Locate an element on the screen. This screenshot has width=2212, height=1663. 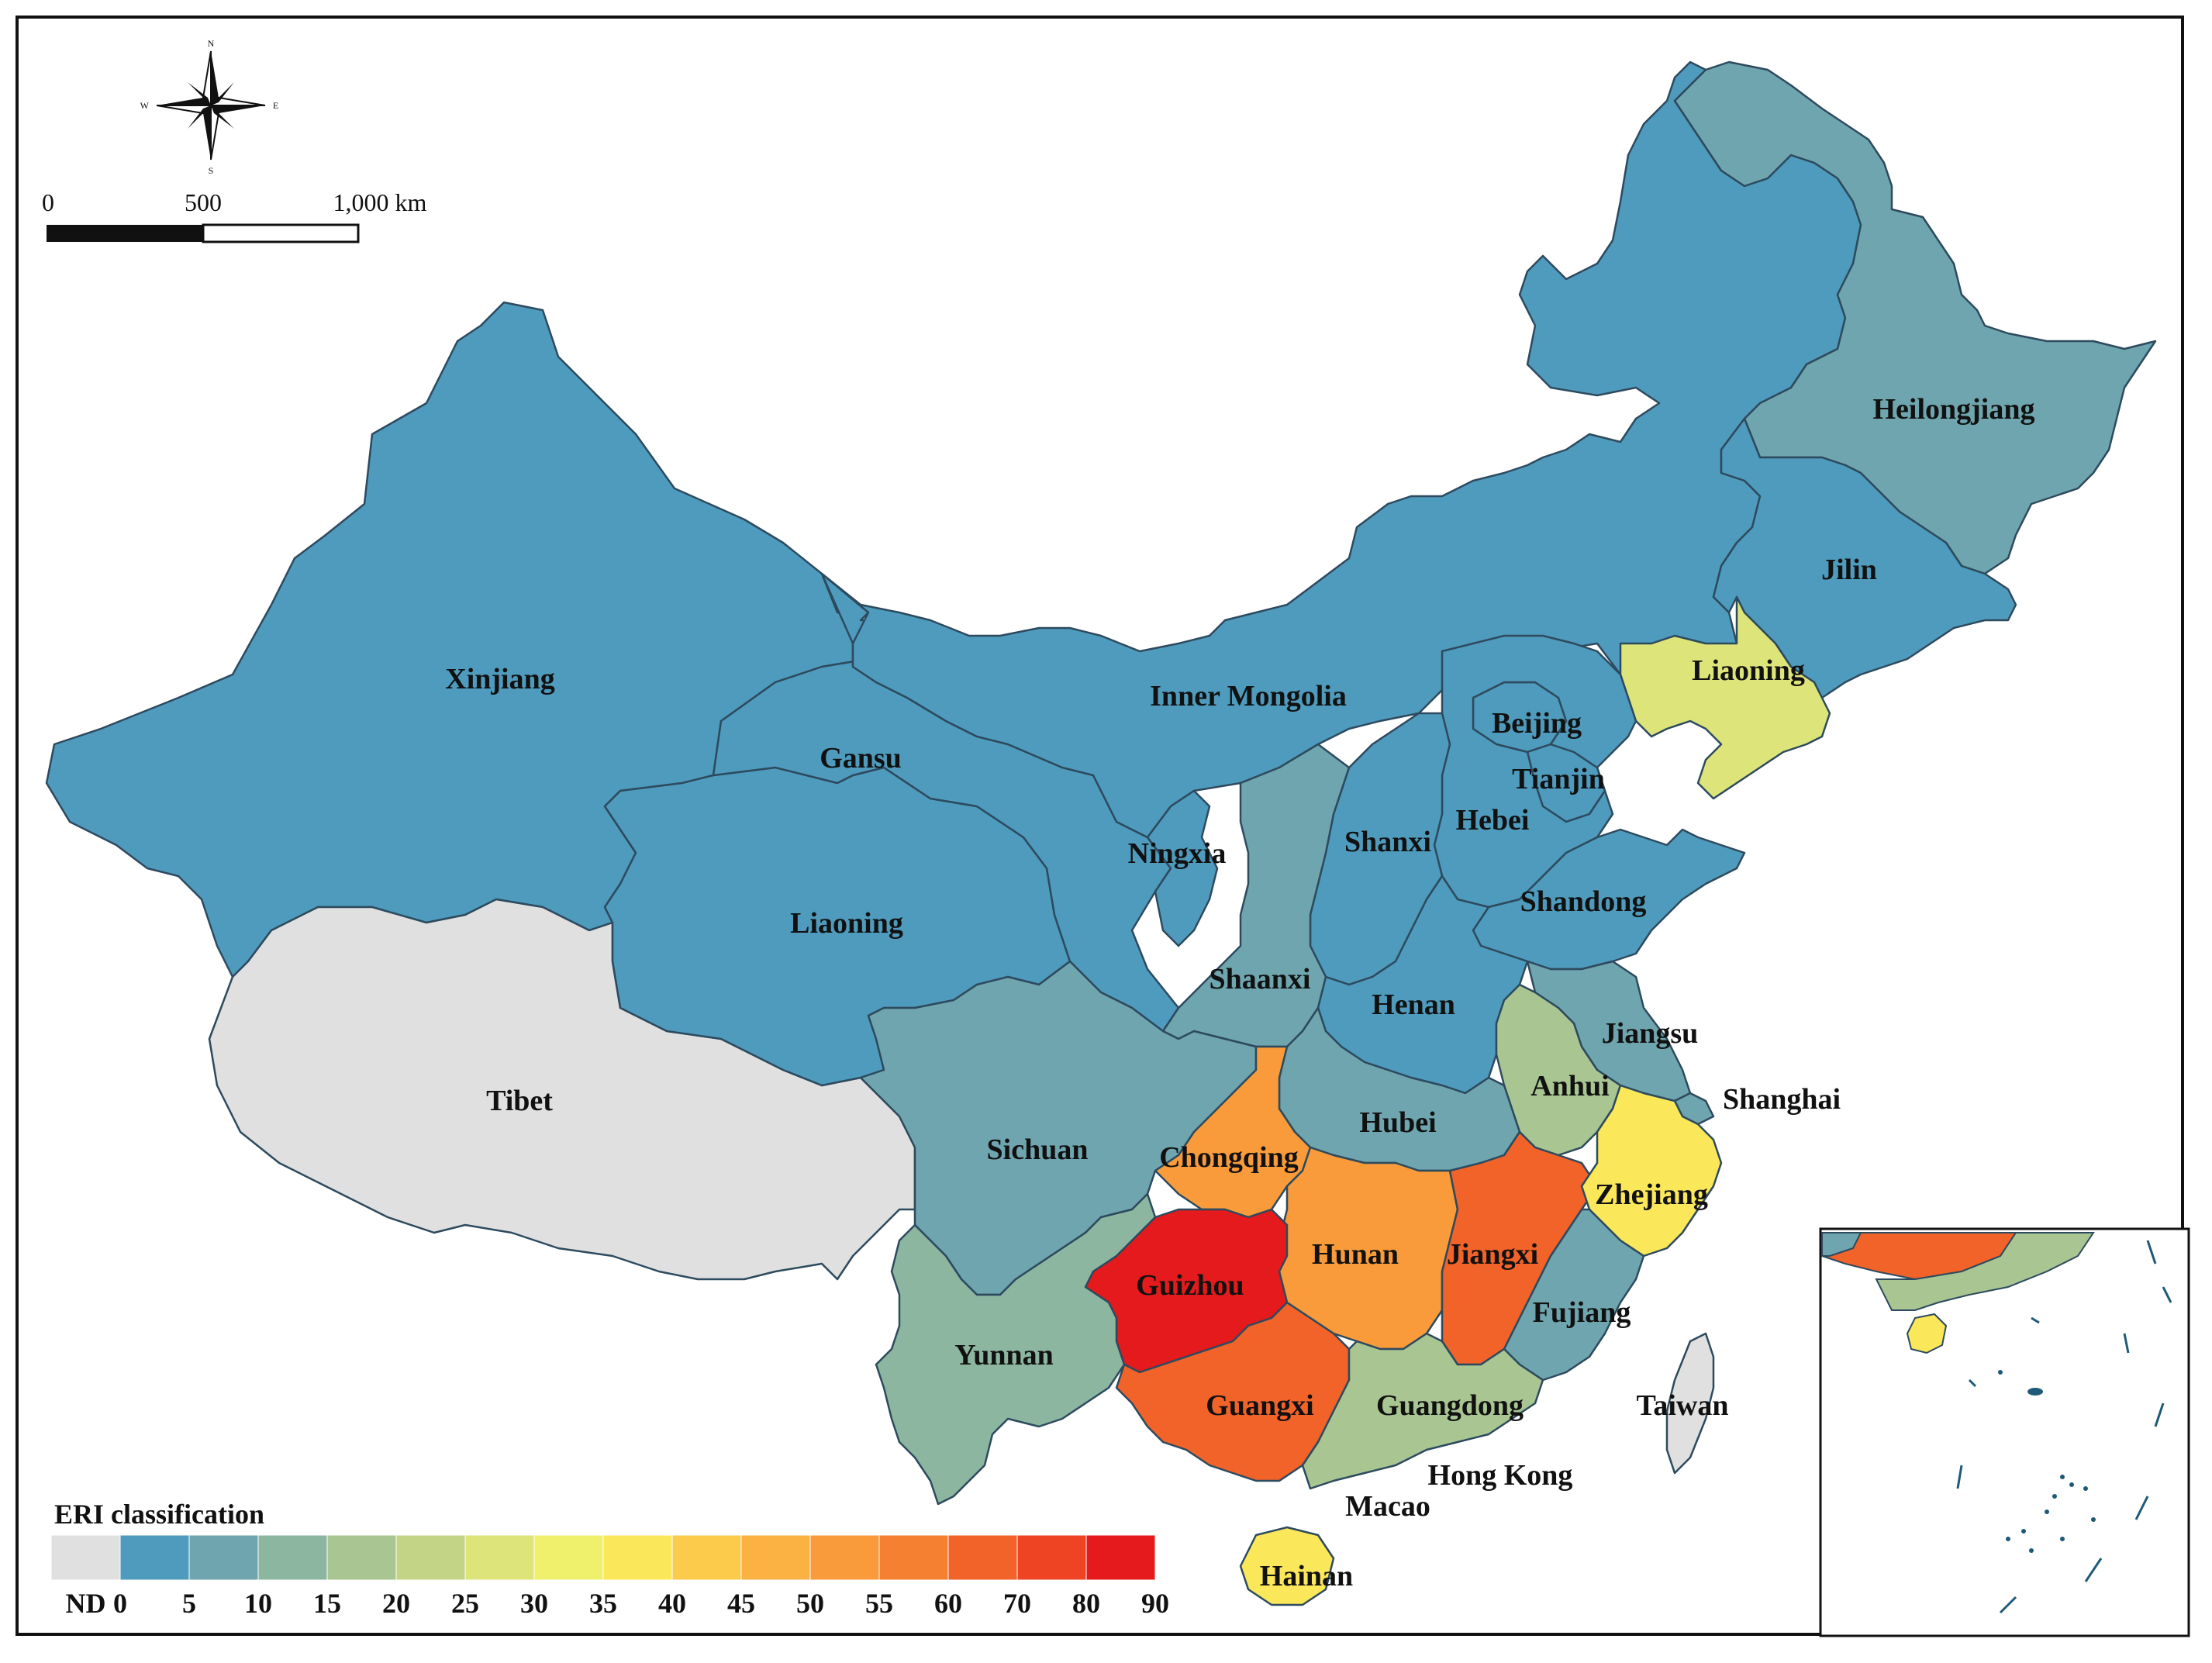
compass-rose-icon: N S E W is located at coordinates (209, 107).